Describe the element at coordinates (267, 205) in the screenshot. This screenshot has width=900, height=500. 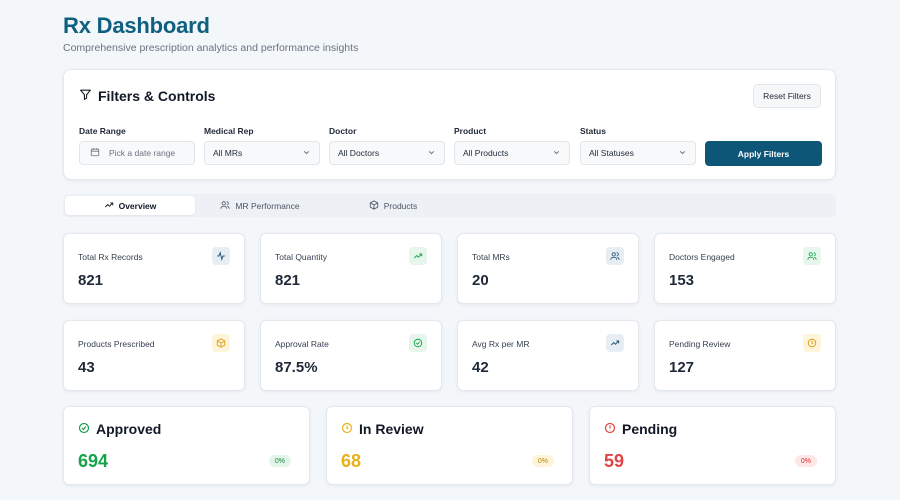
I see `tab-mr-performance-label: MR Performance` at that location.